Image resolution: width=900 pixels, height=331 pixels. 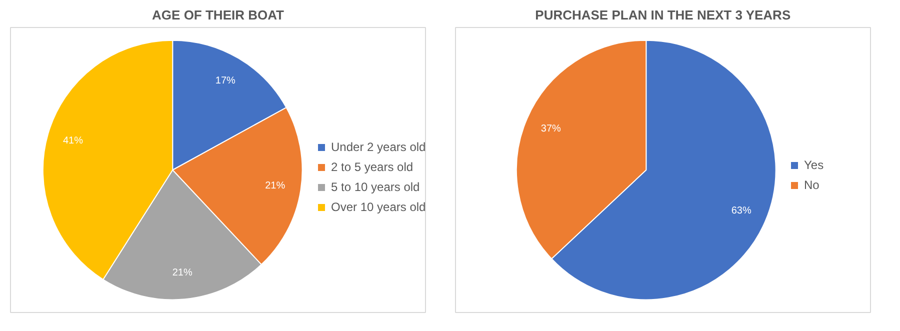 What do you see at coordinates (73, 141) in the screenshot?
I see `data-label: 41%` at bounding box center [73, 141].